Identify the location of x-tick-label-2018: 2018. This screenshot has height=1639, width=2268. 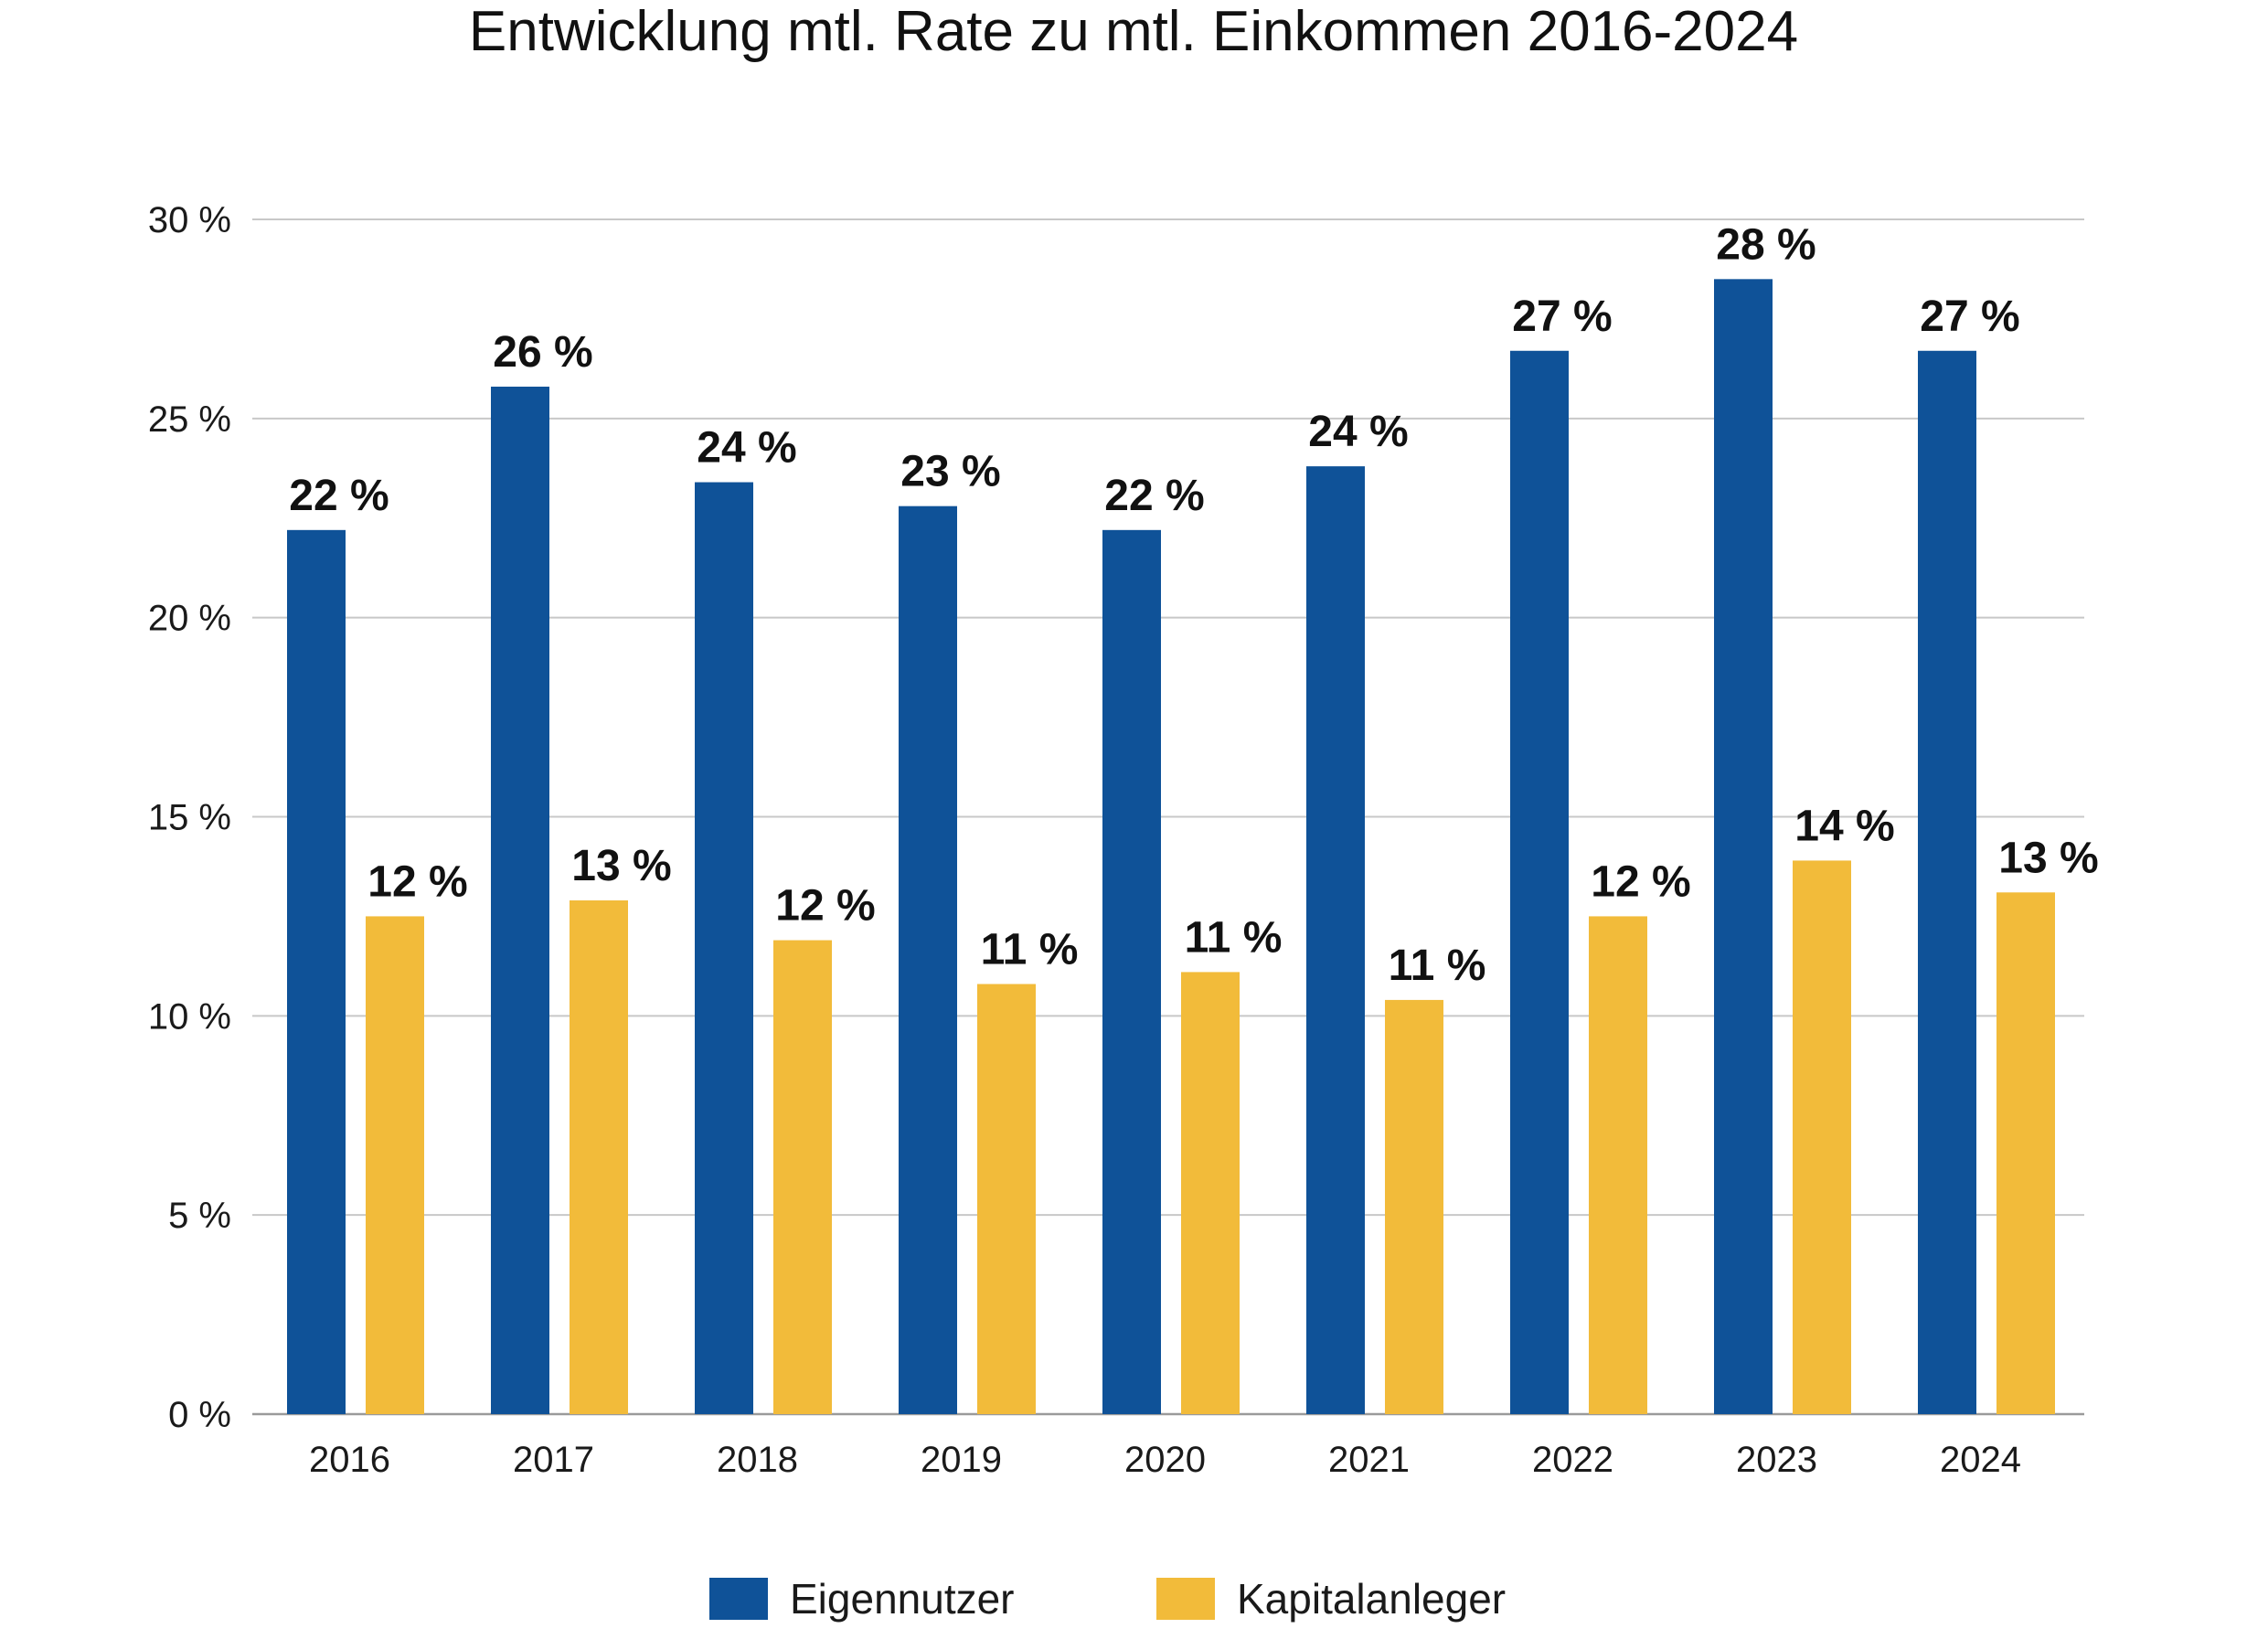
(757, 1460).